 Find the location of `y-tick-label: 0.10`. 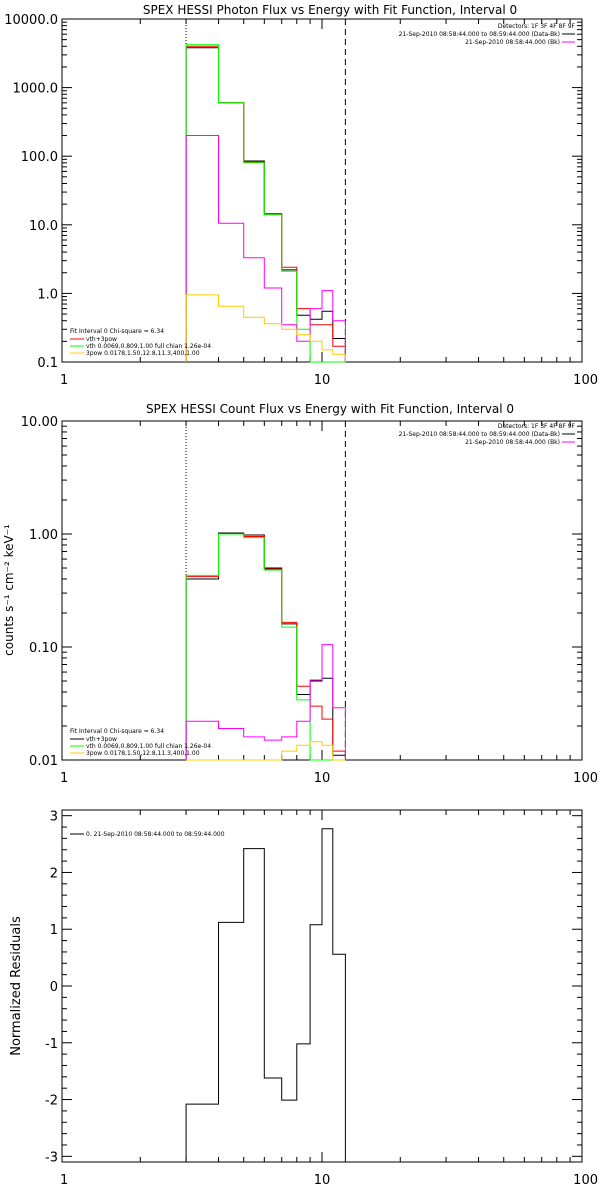

y-tick-label: 0.10 is located at coordinates (43, 648).